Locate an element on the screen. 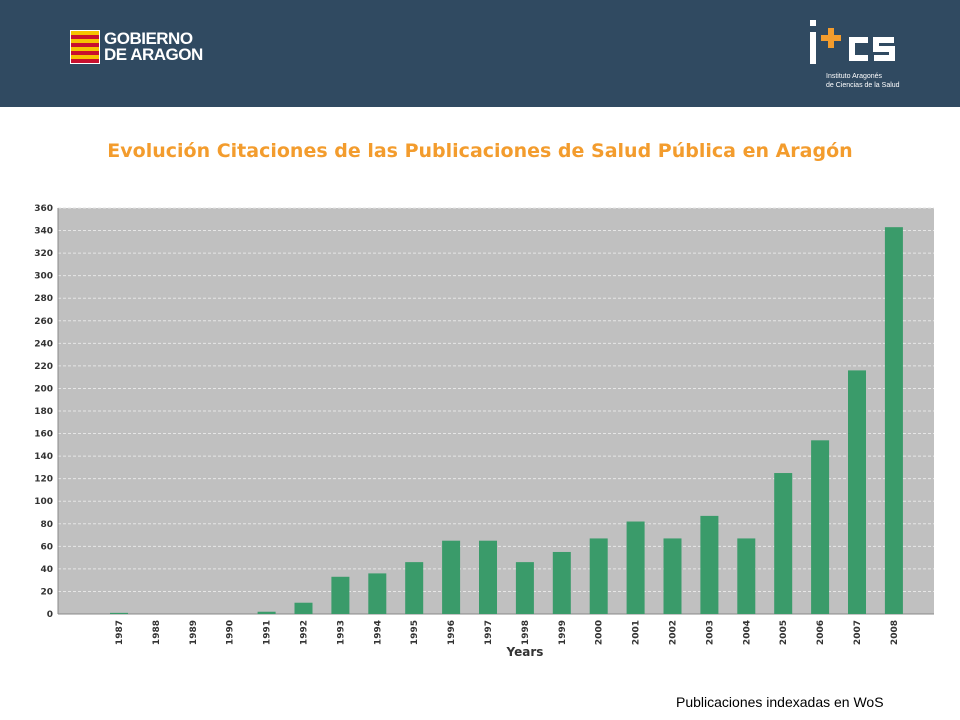  x-tick-label: 2000 is located at coordinates (600, 632).